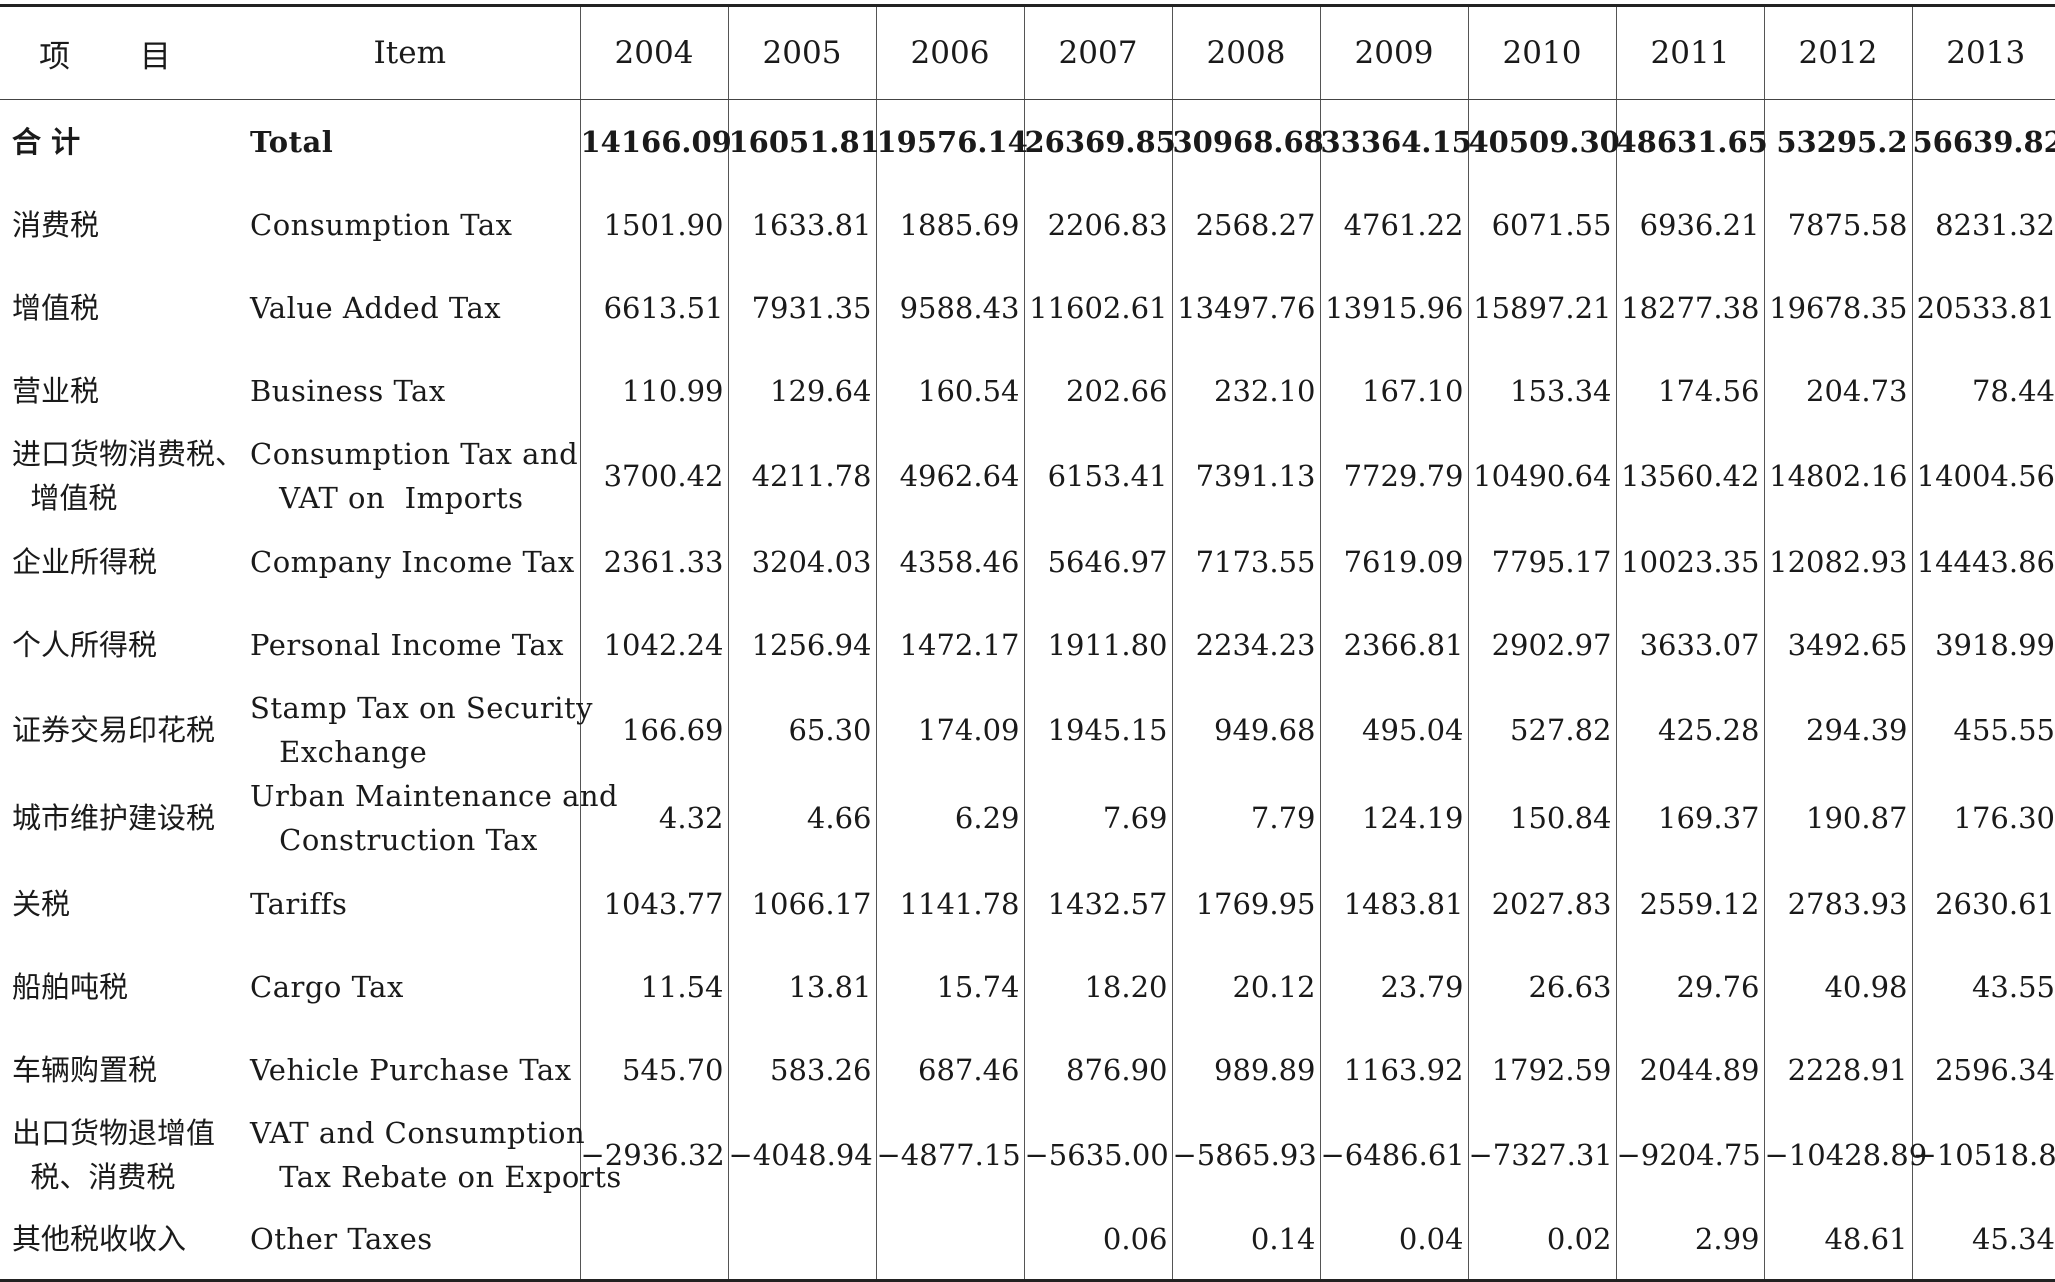  Describe the element at coordinates (1983, 390) in the screenshot. I see `value-cell: 78.44` at that location.